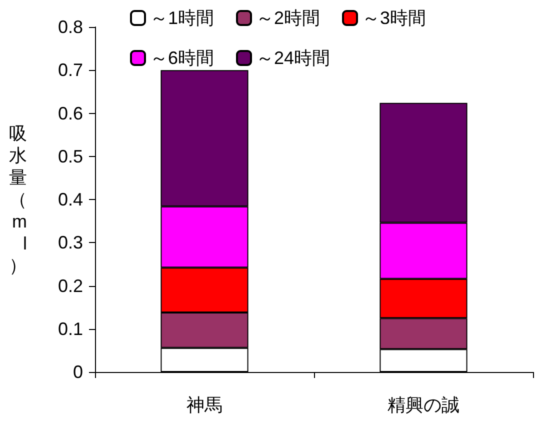 This screenshot has width=543, height=423. What do you see at coordinates (394, 18) in the screenshot?
I see `legend-label: ～3時間` at bounding box center [394, 18].